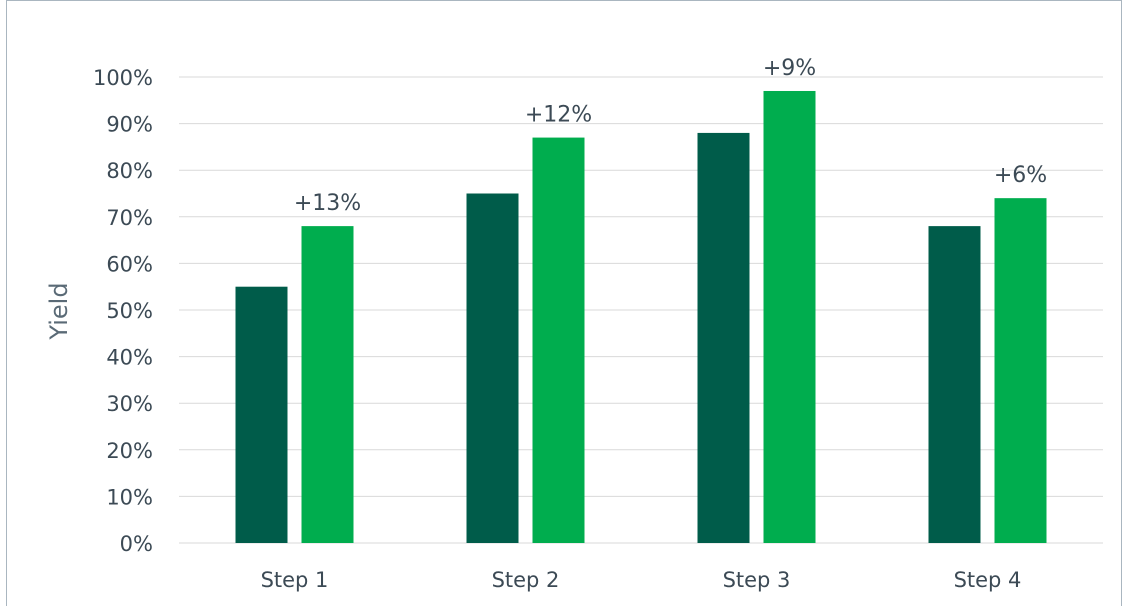  What do you see at coordinates (129, 358) in the screenshot?
I see `y-tick-label: 40%` at bounding box center [129, 358].